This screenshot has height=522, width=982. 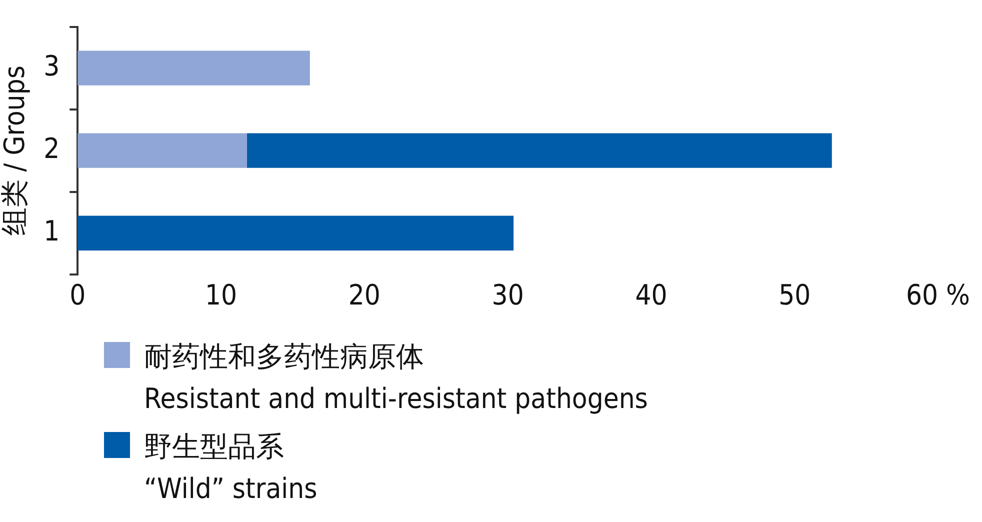 What do you see at coordinates (52, 148) in the screenshot?
I see `y-tick-label: 2` at bounding box center [52, 148].